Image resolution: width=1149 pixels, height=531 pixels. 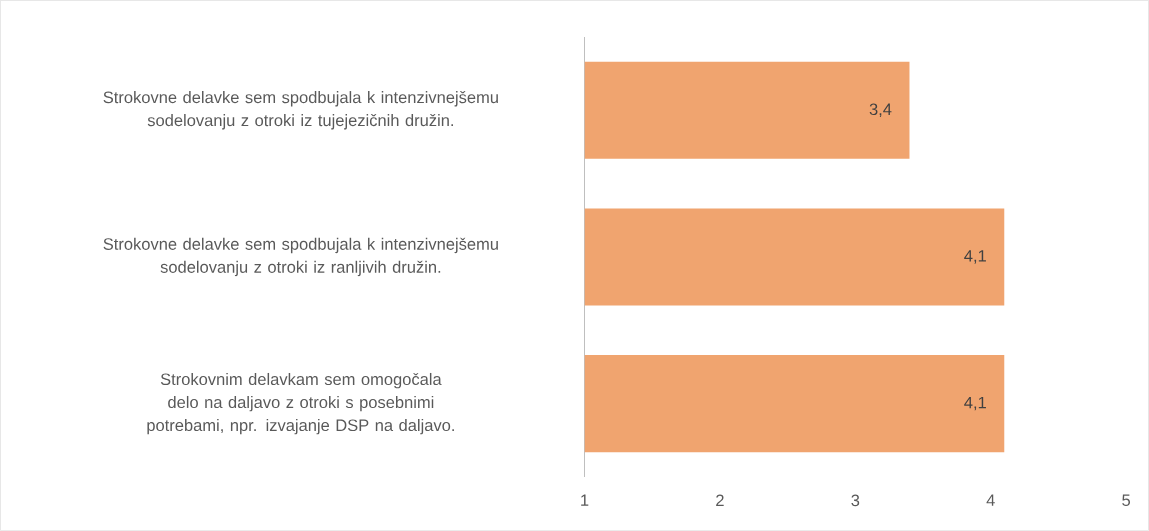 What do you see at coordinates (880, 110) in the screenshot?
I see `data-label: 3,4` at bounding box center [880, 110].